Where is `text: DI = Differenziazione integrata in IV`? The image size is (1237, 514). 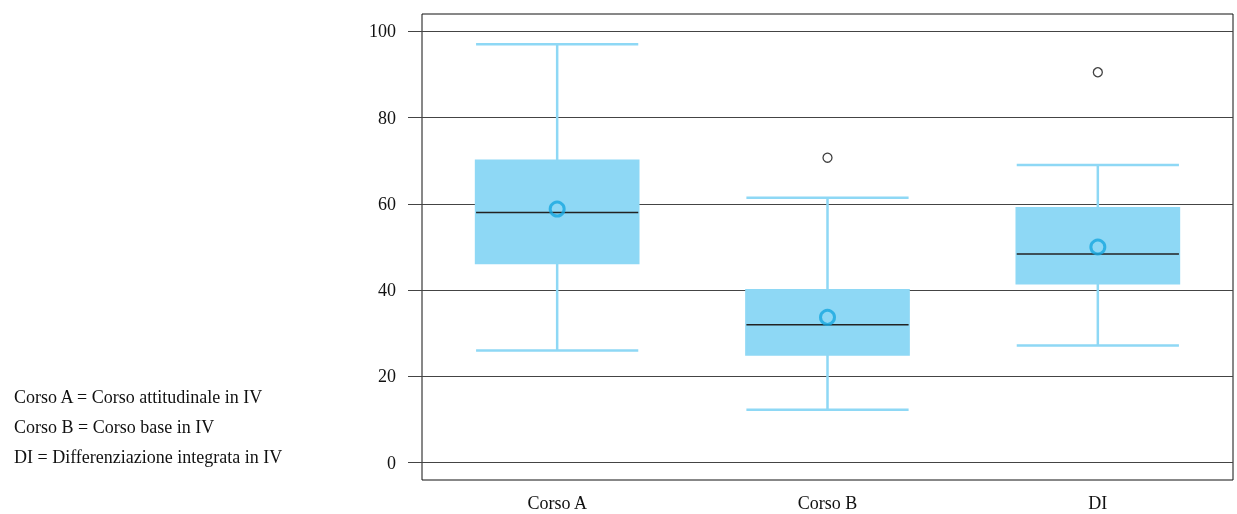 text: DI = Differenziazione integrata in IV is located at coordinates (148, 457).